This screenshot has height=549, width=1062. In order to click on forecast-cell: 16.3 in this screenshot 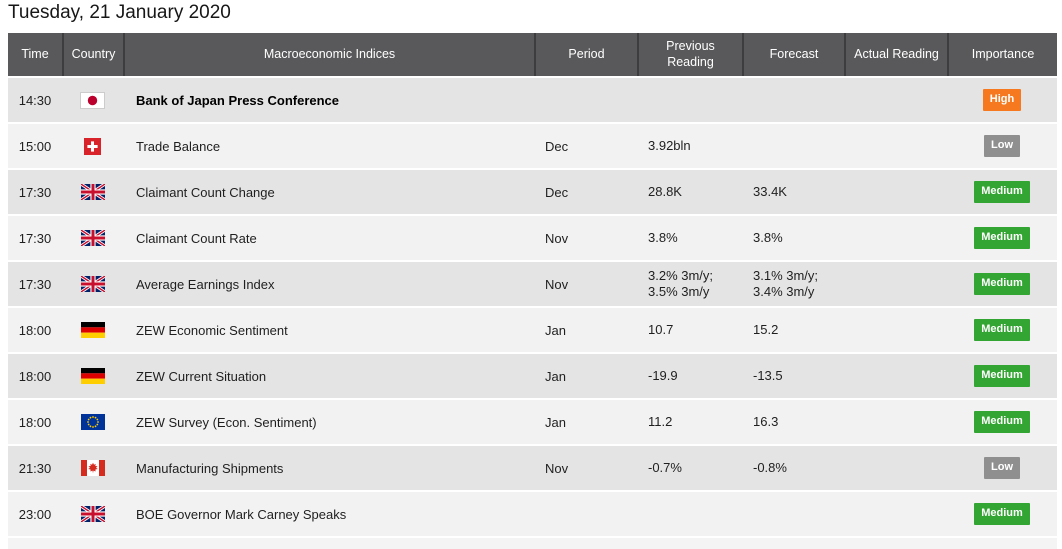, I will do `click(766, 421)`.